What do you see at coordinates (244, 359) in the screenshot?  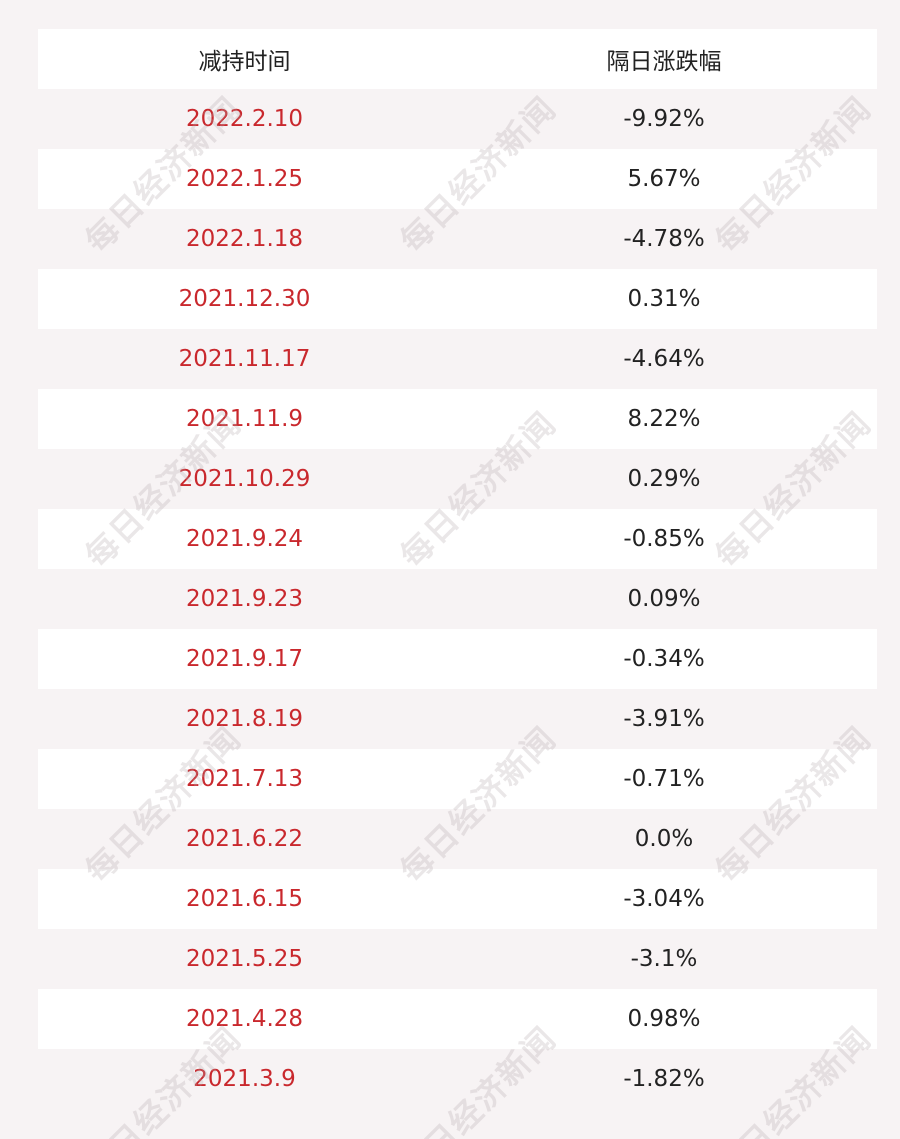 I see `row-date: 2021.11.17` at bounding box center [244, 359].